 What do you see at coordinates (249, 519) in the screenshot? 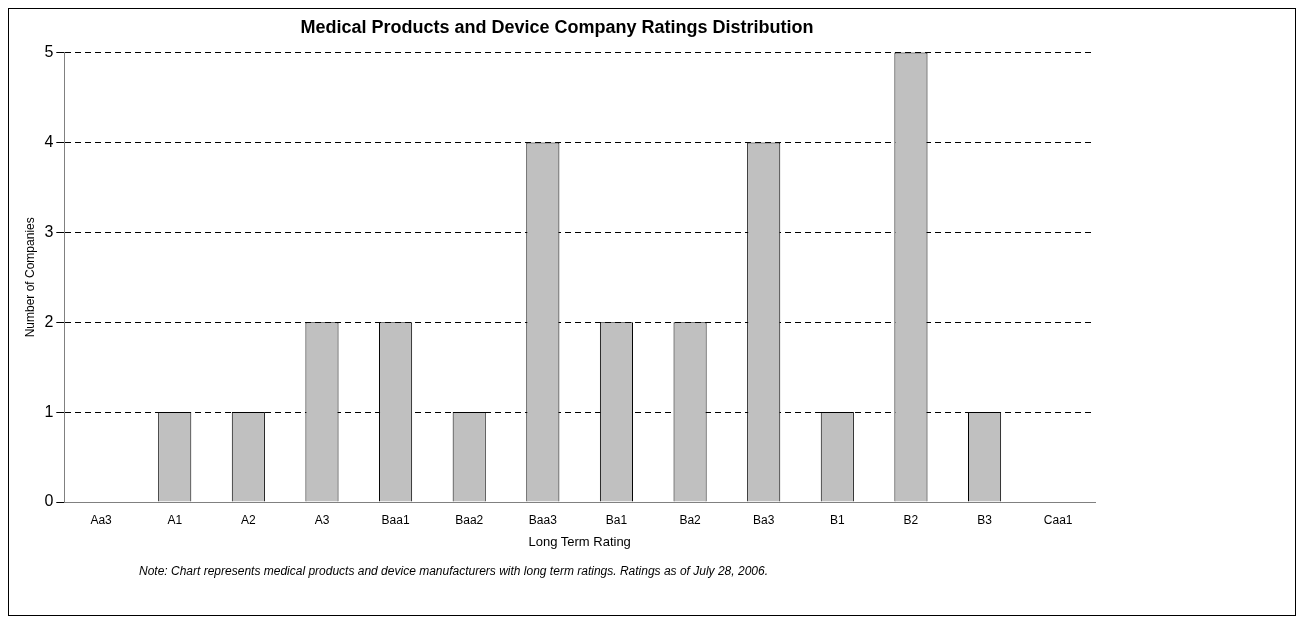
I see `x-tick-label: A2` at bounding box center [249, 519].